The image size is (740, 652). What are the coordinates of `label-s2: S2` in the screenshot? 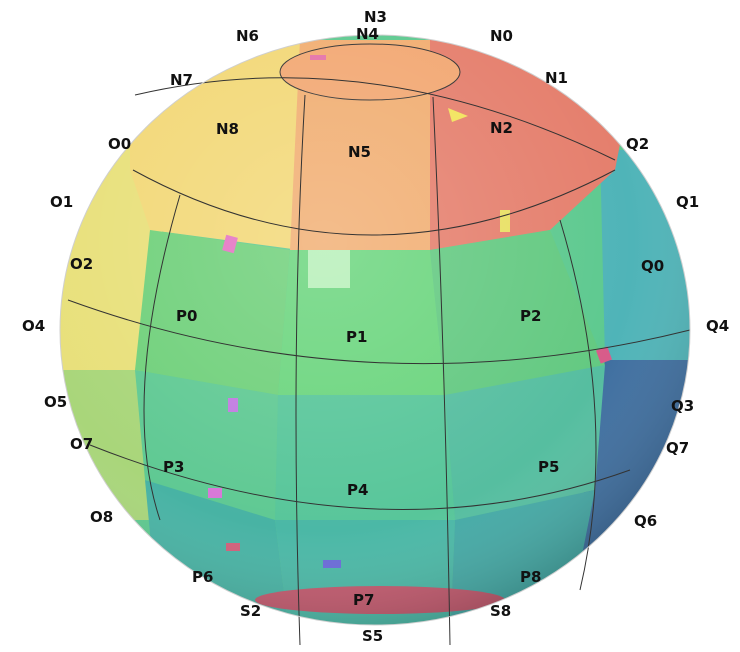 It's located at (250, 611).